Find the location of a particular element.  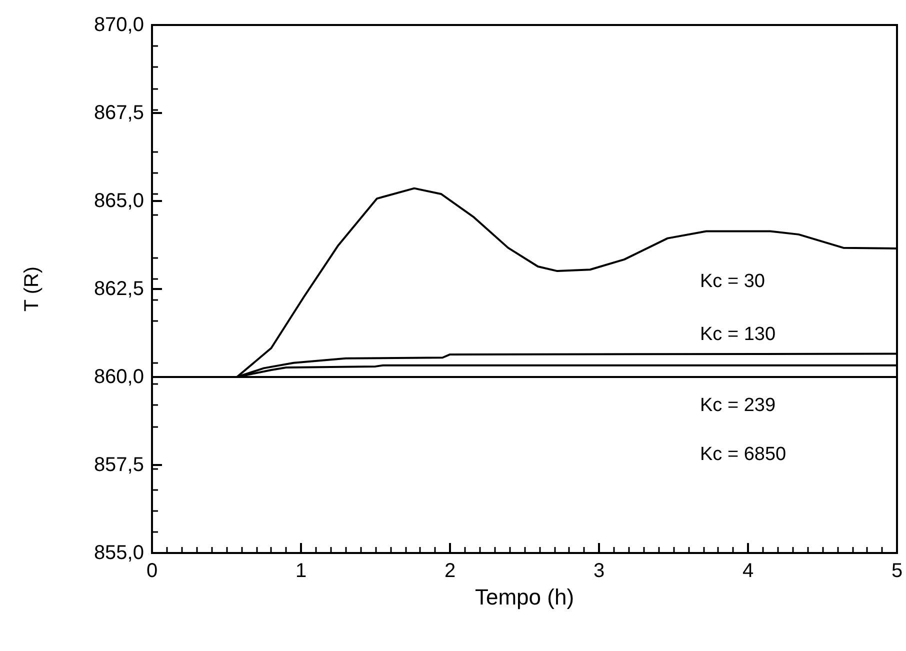

x-tick-label: 2 is located at coordinates (450, 571).